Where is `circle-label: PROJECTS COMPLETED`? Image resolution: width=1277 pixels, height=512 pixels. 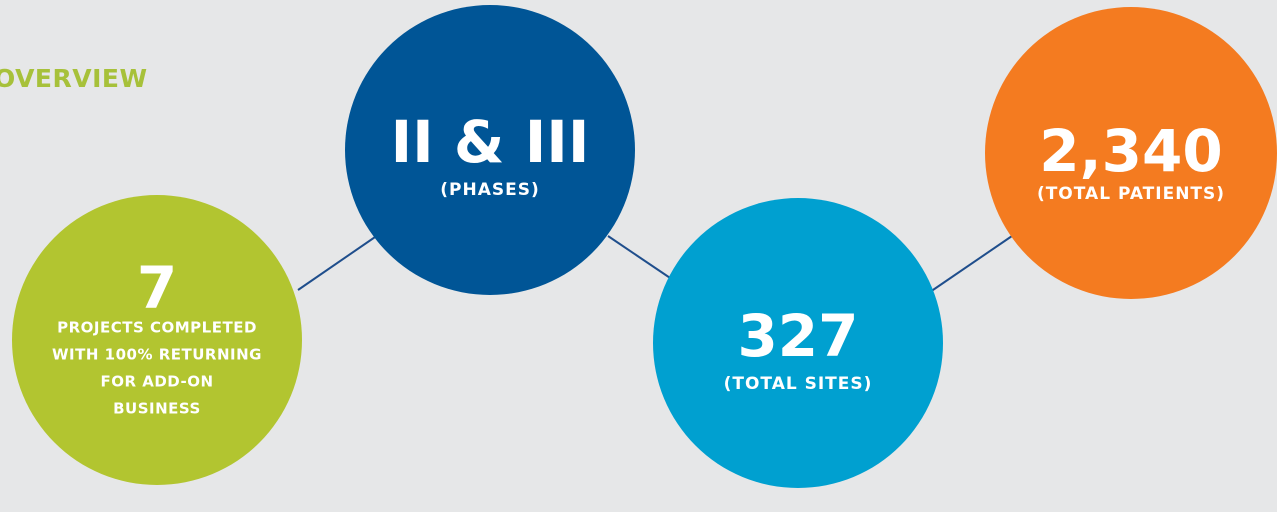 circle-label: PROJECTS COMPLETED is located at coordinates (157, 328).